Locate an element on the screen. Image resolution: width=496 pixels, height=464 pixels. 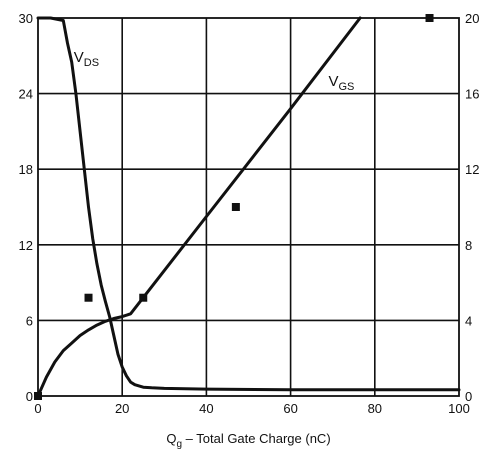
y-left-tick-label: 30 is located at coordinates (26, 18).